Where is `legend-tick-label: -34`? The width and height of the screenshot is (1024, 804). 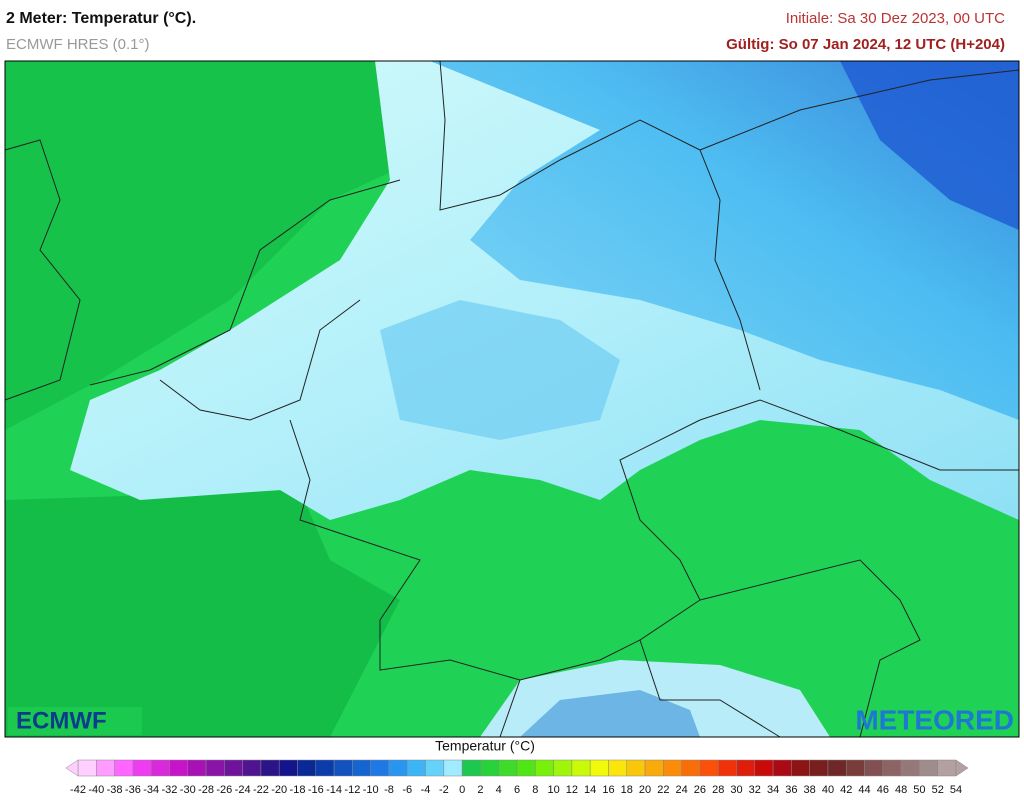
legend-tick-label: -34 is located at coordinates (151, 790).